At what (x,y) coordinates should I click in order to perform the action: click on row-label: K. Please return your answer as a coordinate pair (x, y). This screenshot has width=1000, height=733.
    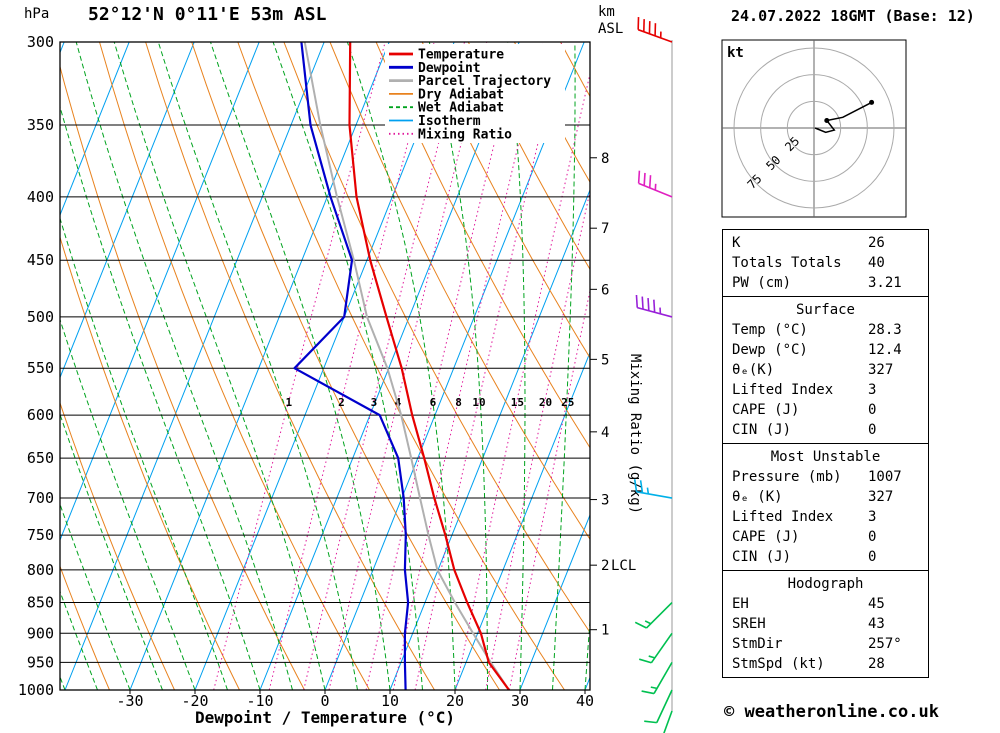
    Looking at the image, I should click on (736, 243).